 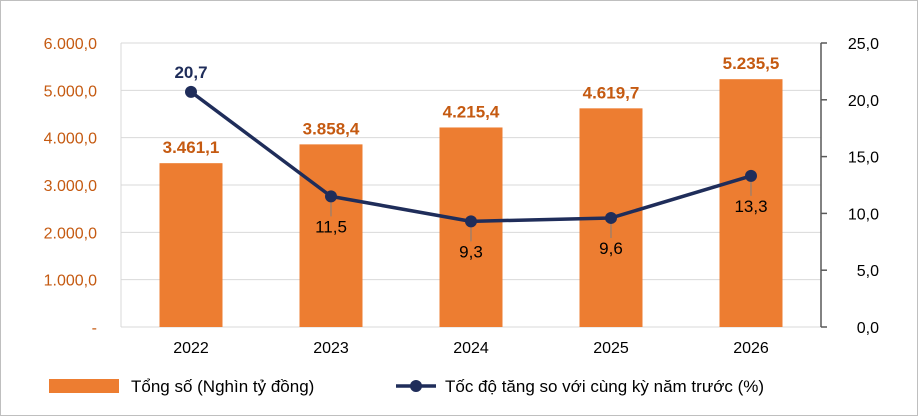 What do you see at coordinates (191, 348) in the screenshot?
I see `x-tick-label: 2022` at bounding box center [191, 348].